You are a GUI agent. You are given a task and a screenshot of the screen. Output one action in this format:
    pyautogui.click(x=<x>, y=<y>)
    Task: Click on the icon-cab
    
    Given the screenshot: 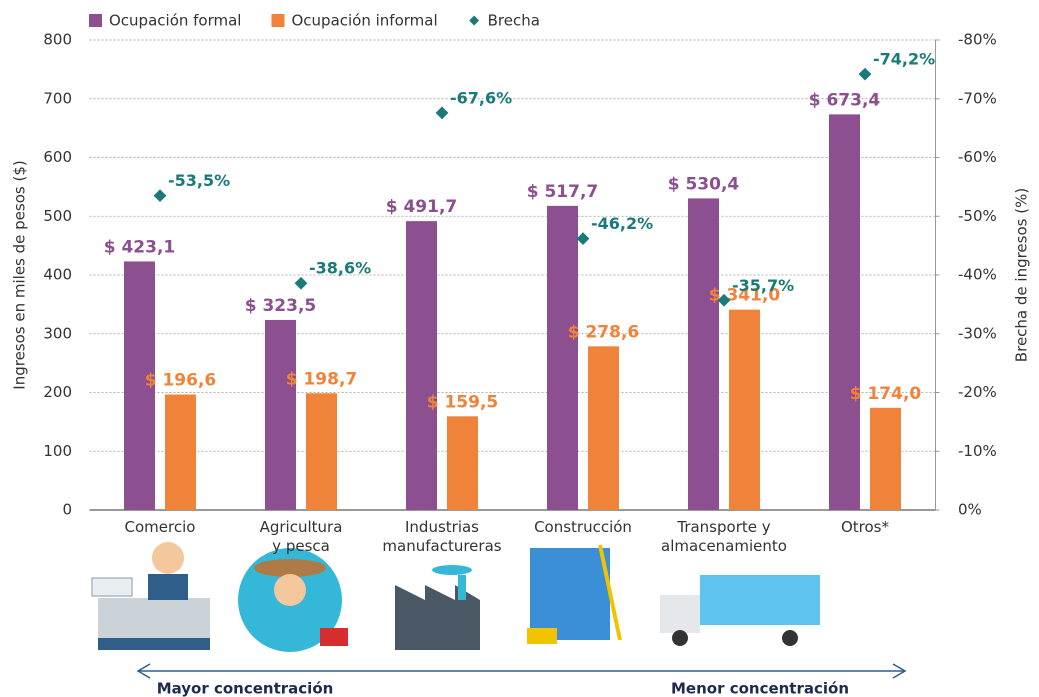 What is the action you would take?
    pyautogui.click(x=680, y=614)
    